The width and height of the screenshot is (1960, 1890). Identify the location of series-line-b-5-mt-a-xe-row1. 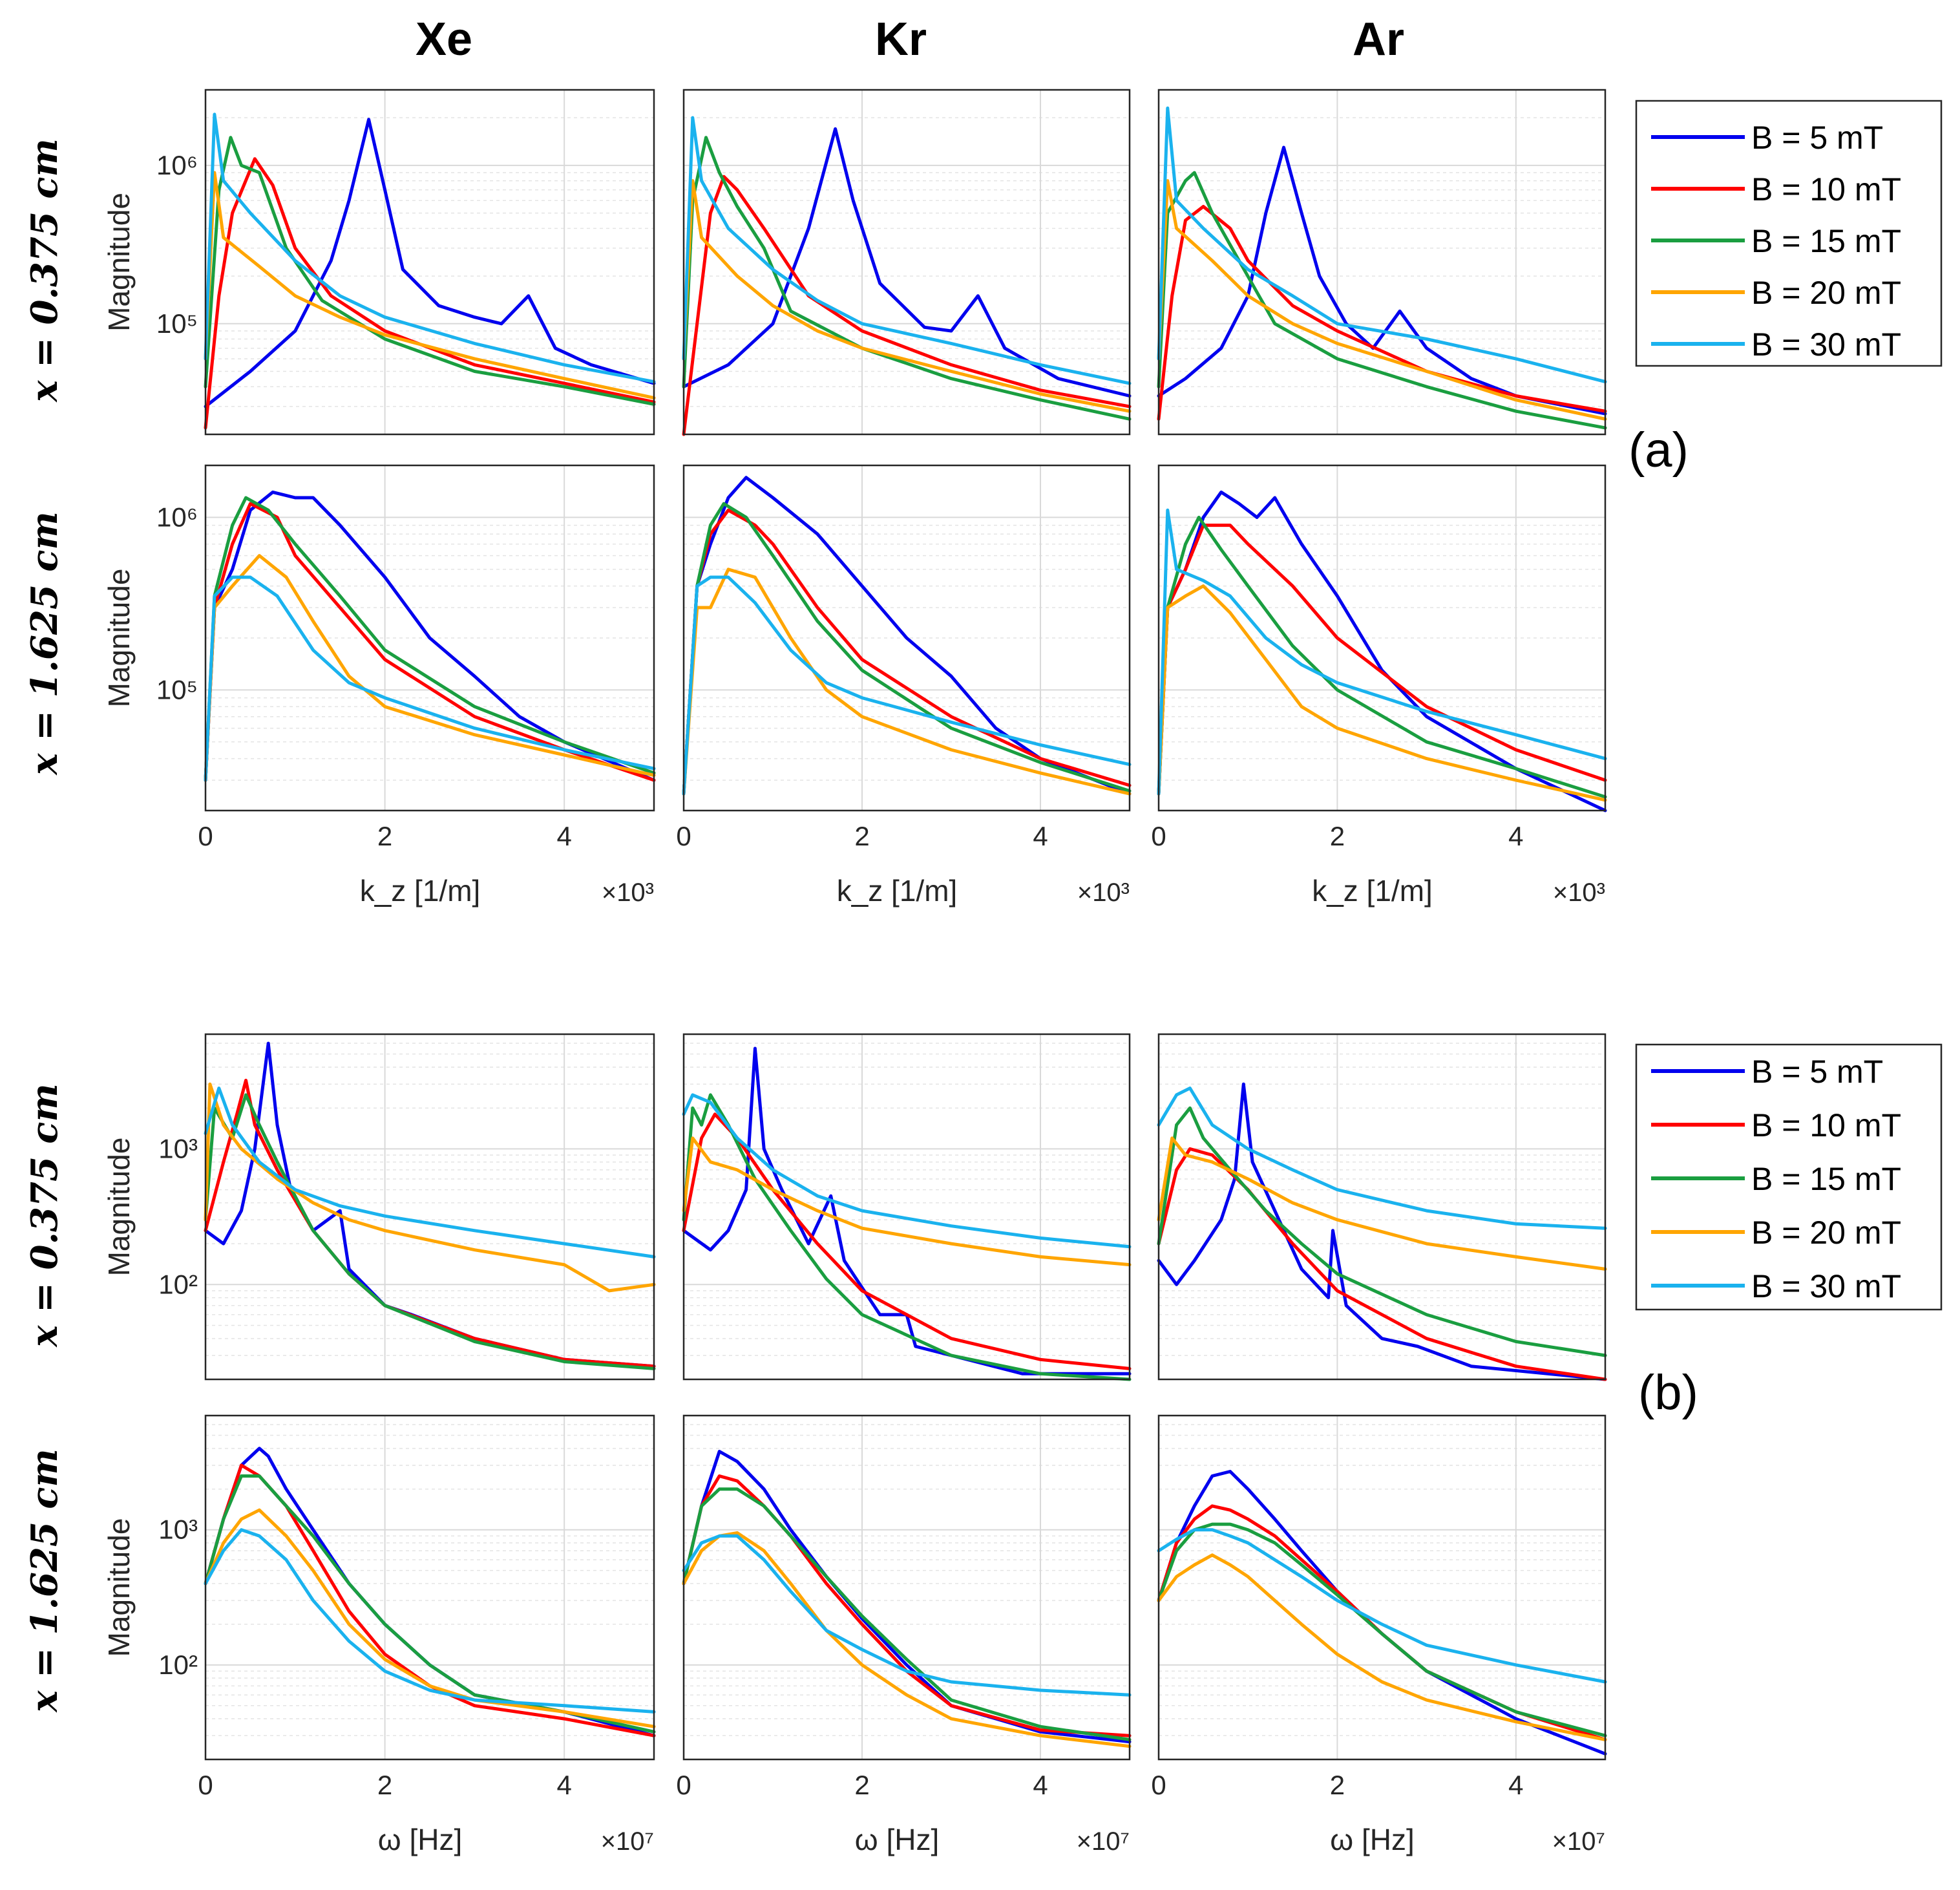
(430, 263).